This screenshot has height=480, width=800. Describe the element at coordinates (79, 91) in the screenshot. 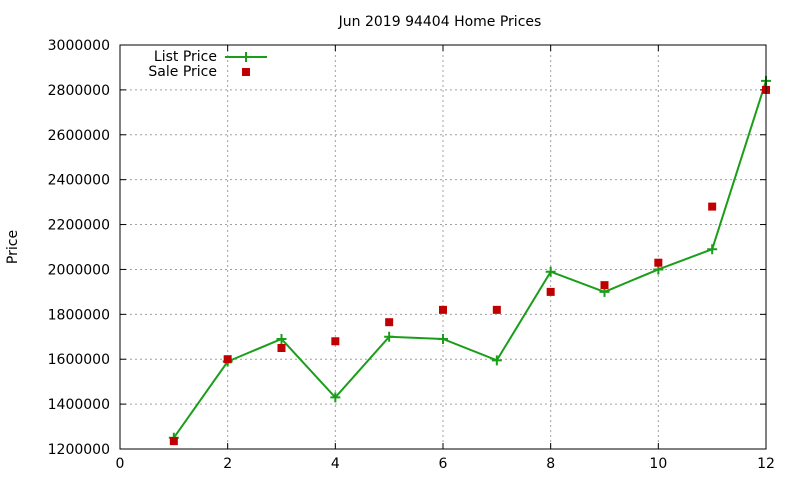

I see `y-tick-label: 2800000` at that location.